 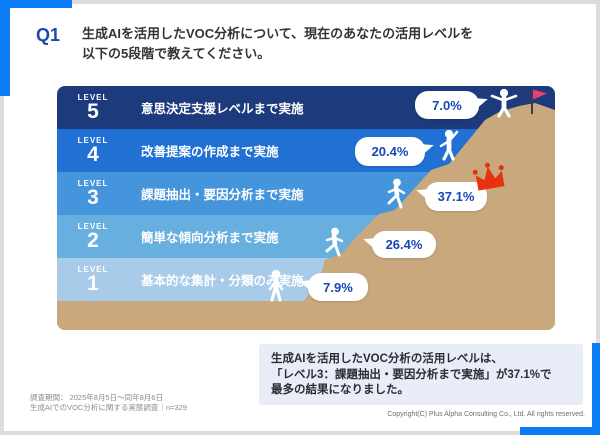 I want to click on level-label-3: 課題抽出・要因分析まで実施, so click(x=222, y=195).